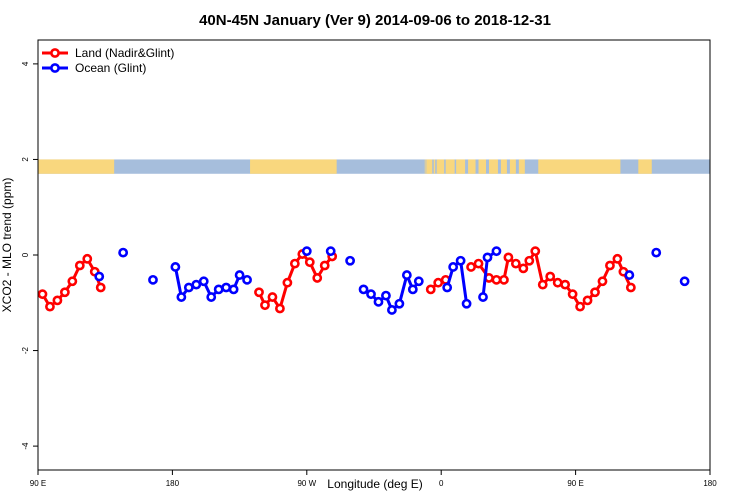  What do you see at coordinates (38, 483) in the screenshot?
I see `x-tick-label: 90 E` at bounding box center [38, 483].